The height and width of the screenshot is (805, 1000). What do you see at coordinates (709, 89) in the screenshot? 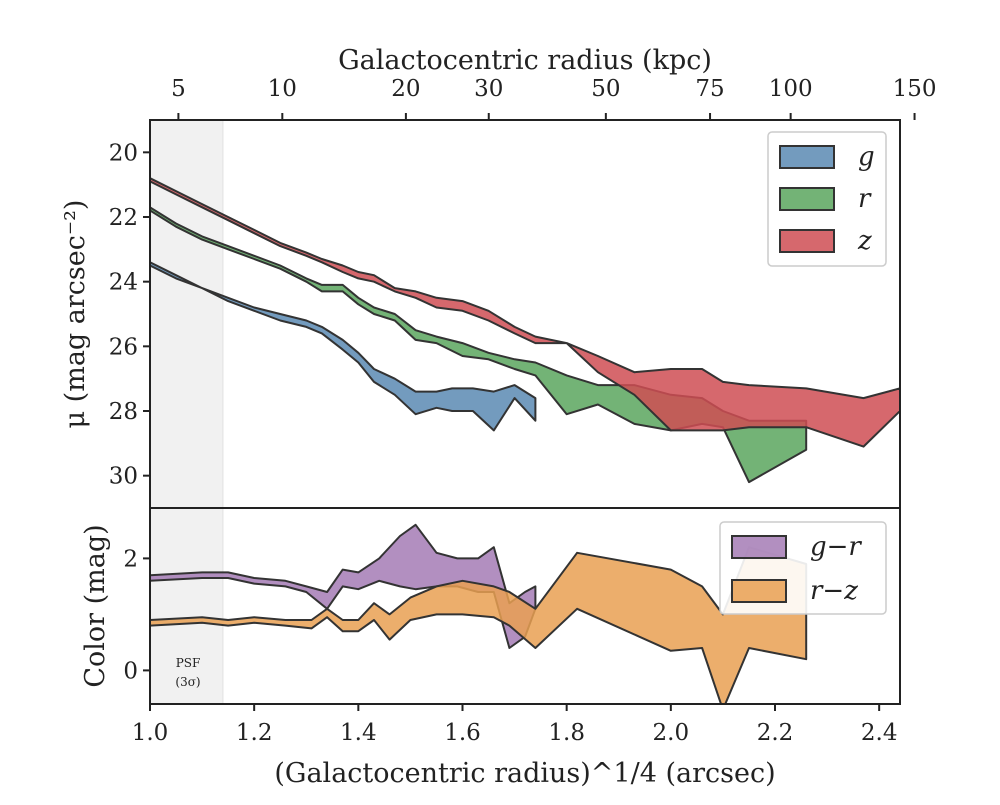
I see `kpc-tick-label: 75` at bounding box center [709, 89].